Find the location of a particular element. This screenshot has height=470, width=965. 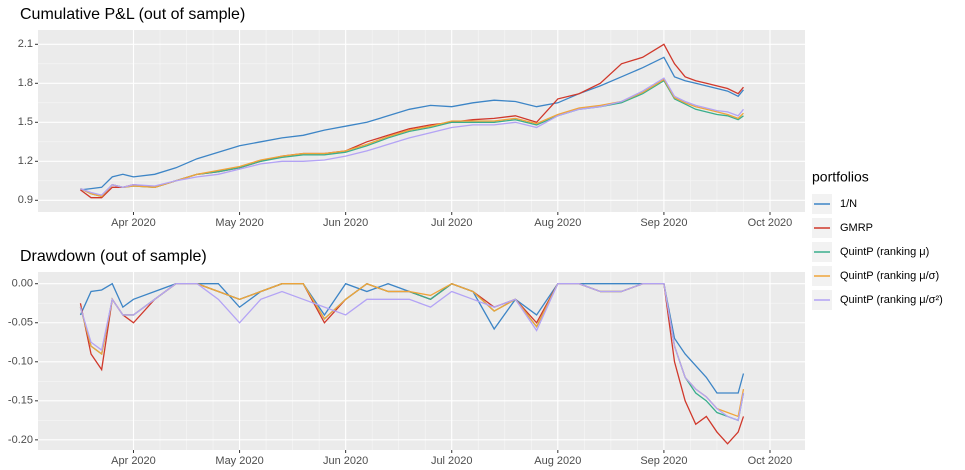

y-tick-label: -0.10 is located at coordinates (20, 362).